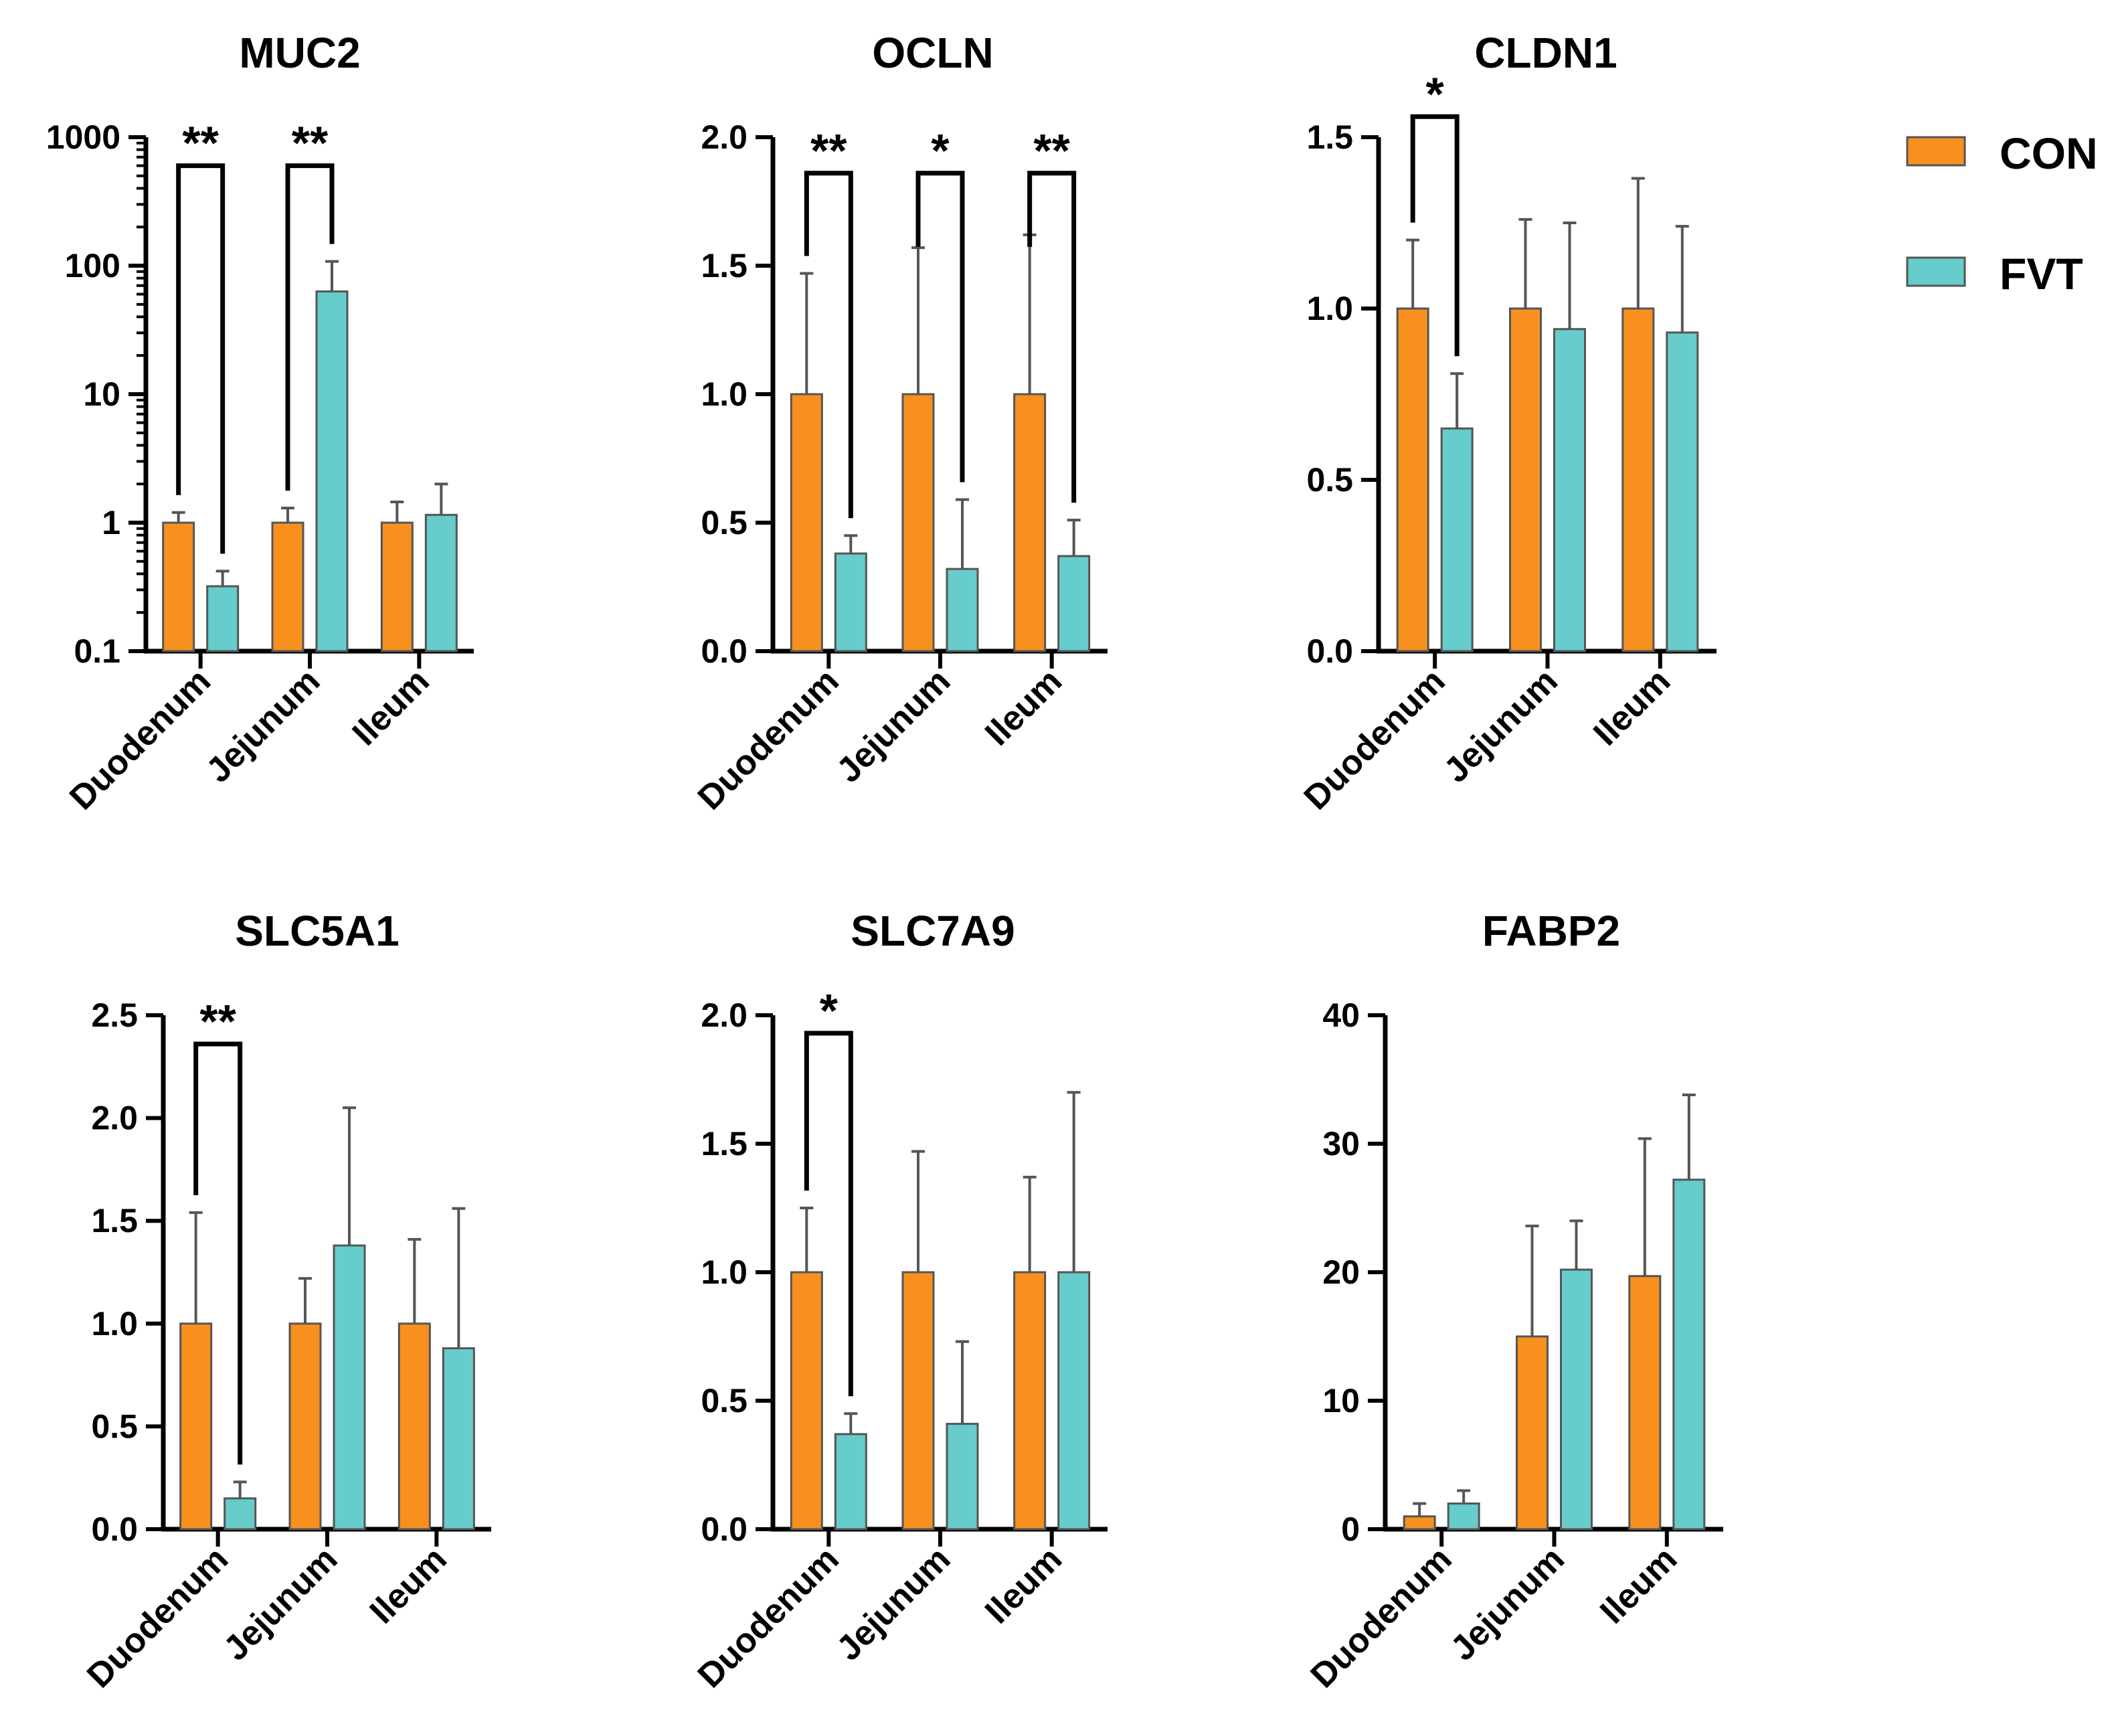 This screenshot has width=2114, height=1736. What do you see at coordinates (2002, 213) in the screenshot?
I see `legend: CON FVT` at bounding box center [2002, 213].